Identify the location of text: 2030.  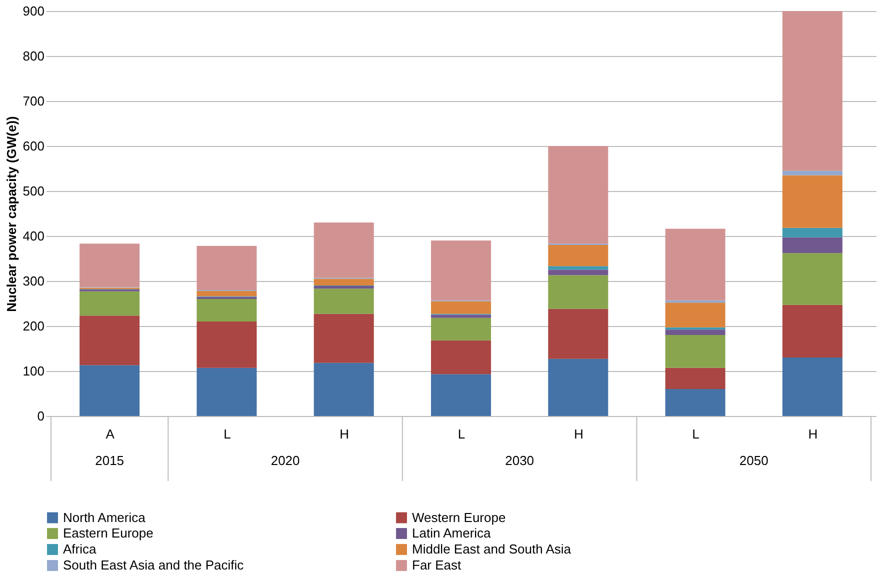
(519, 460).